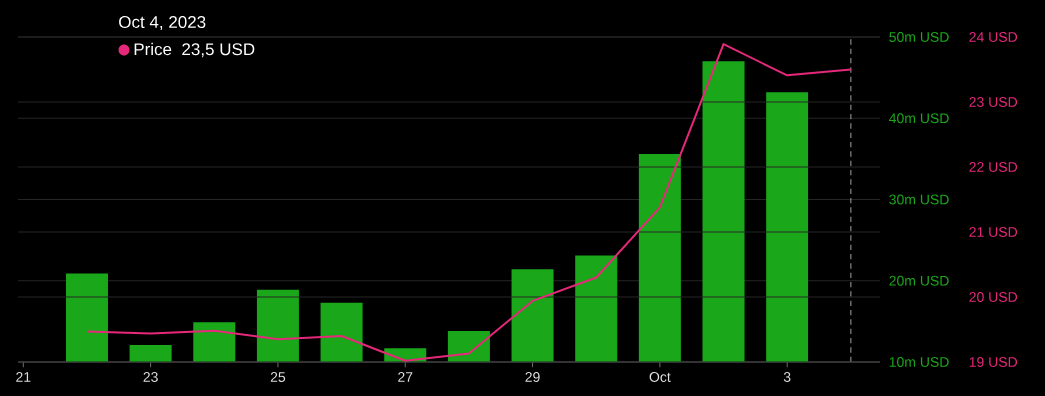 The width and height of the screenshot is (1045, 396). I want to click on x-tick-label: 27, so click(405, 377).